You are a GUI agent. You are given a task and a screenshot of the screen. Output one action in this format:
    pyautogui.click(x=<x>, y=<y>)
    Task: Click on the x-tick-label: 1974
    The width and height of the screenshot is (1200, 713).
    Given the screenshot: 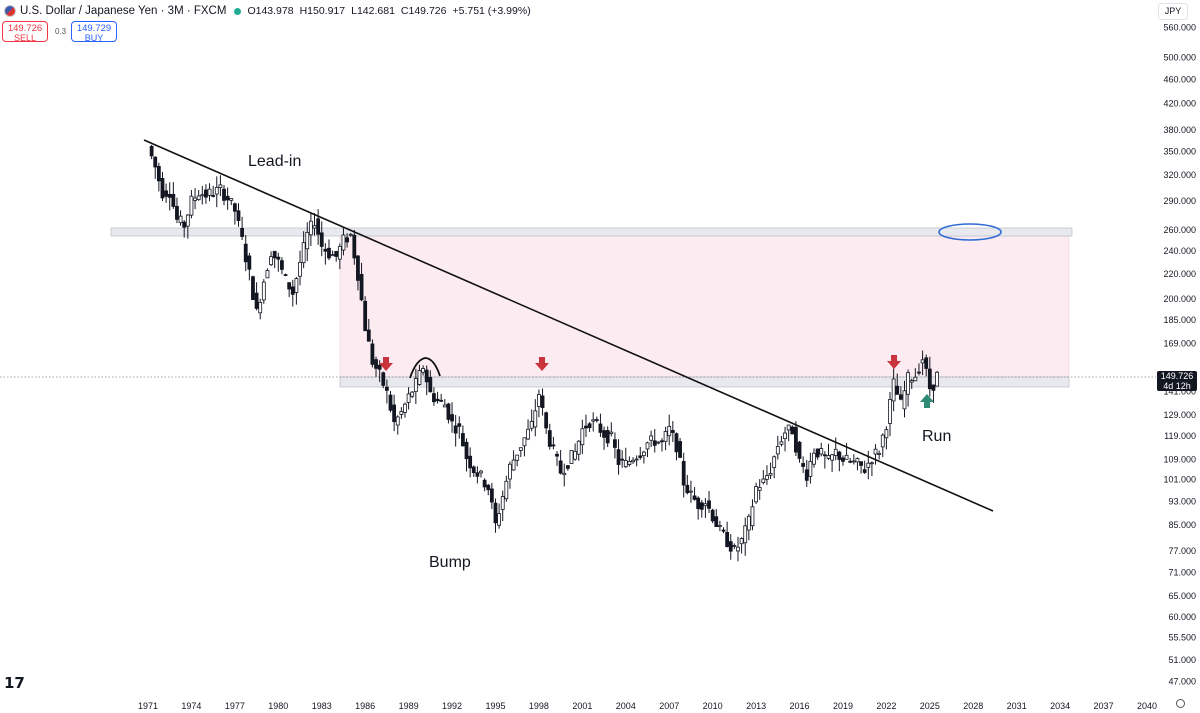 What is the action you would take?
    pyautogui.click(x=191, y=706)
    